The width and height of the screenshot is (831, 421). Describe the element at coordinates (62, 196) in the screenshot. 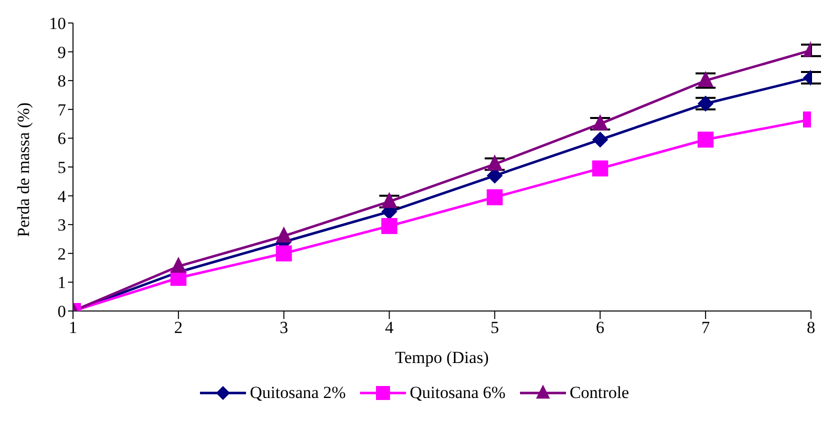

I see `y-tick-label: 4` at that location.